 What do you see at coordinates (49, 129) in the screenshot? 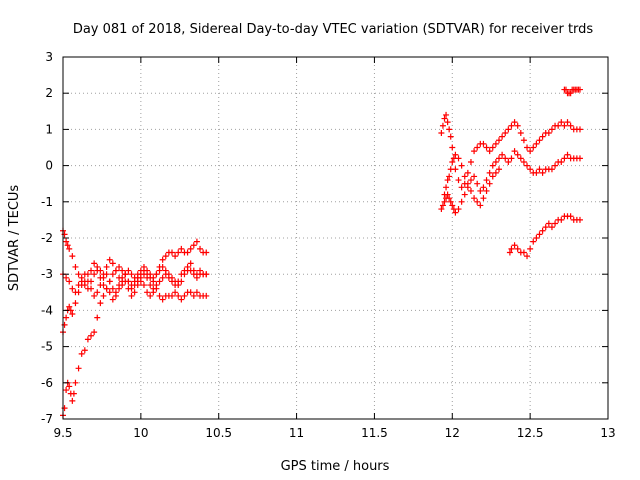
I see `y-tick-label: 1` at bounding box center [49, 129].